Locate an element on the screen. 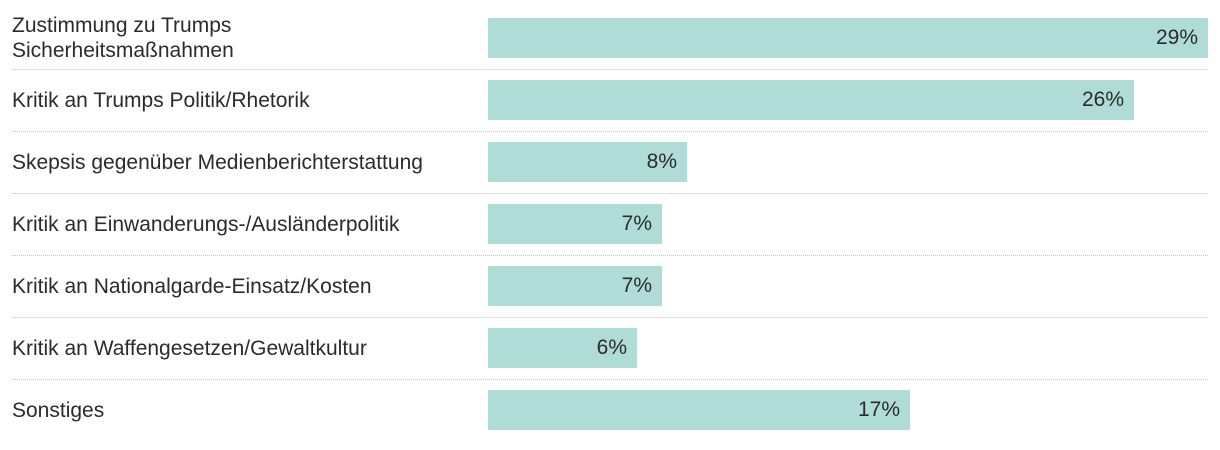  category-label: Kritik an Waffengesetzen/Gewaltkultur is located at coordinates (189, 348).